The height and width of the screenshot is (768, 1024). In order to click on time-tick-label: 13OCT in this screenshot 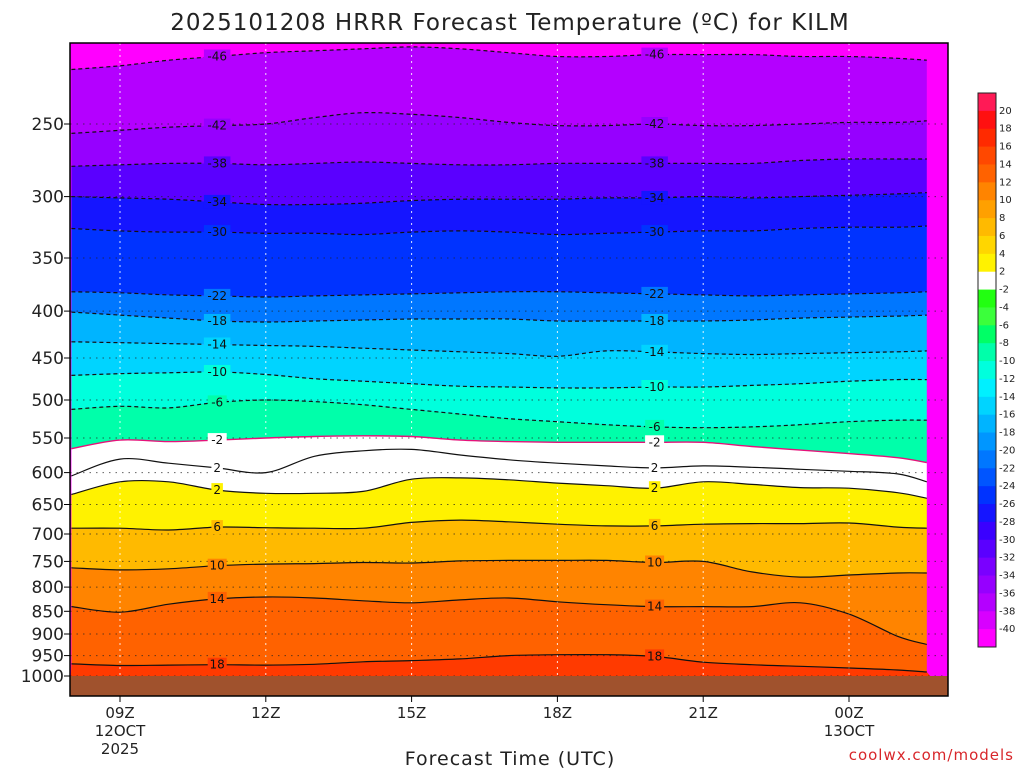, I will do `click(849, 731)`.